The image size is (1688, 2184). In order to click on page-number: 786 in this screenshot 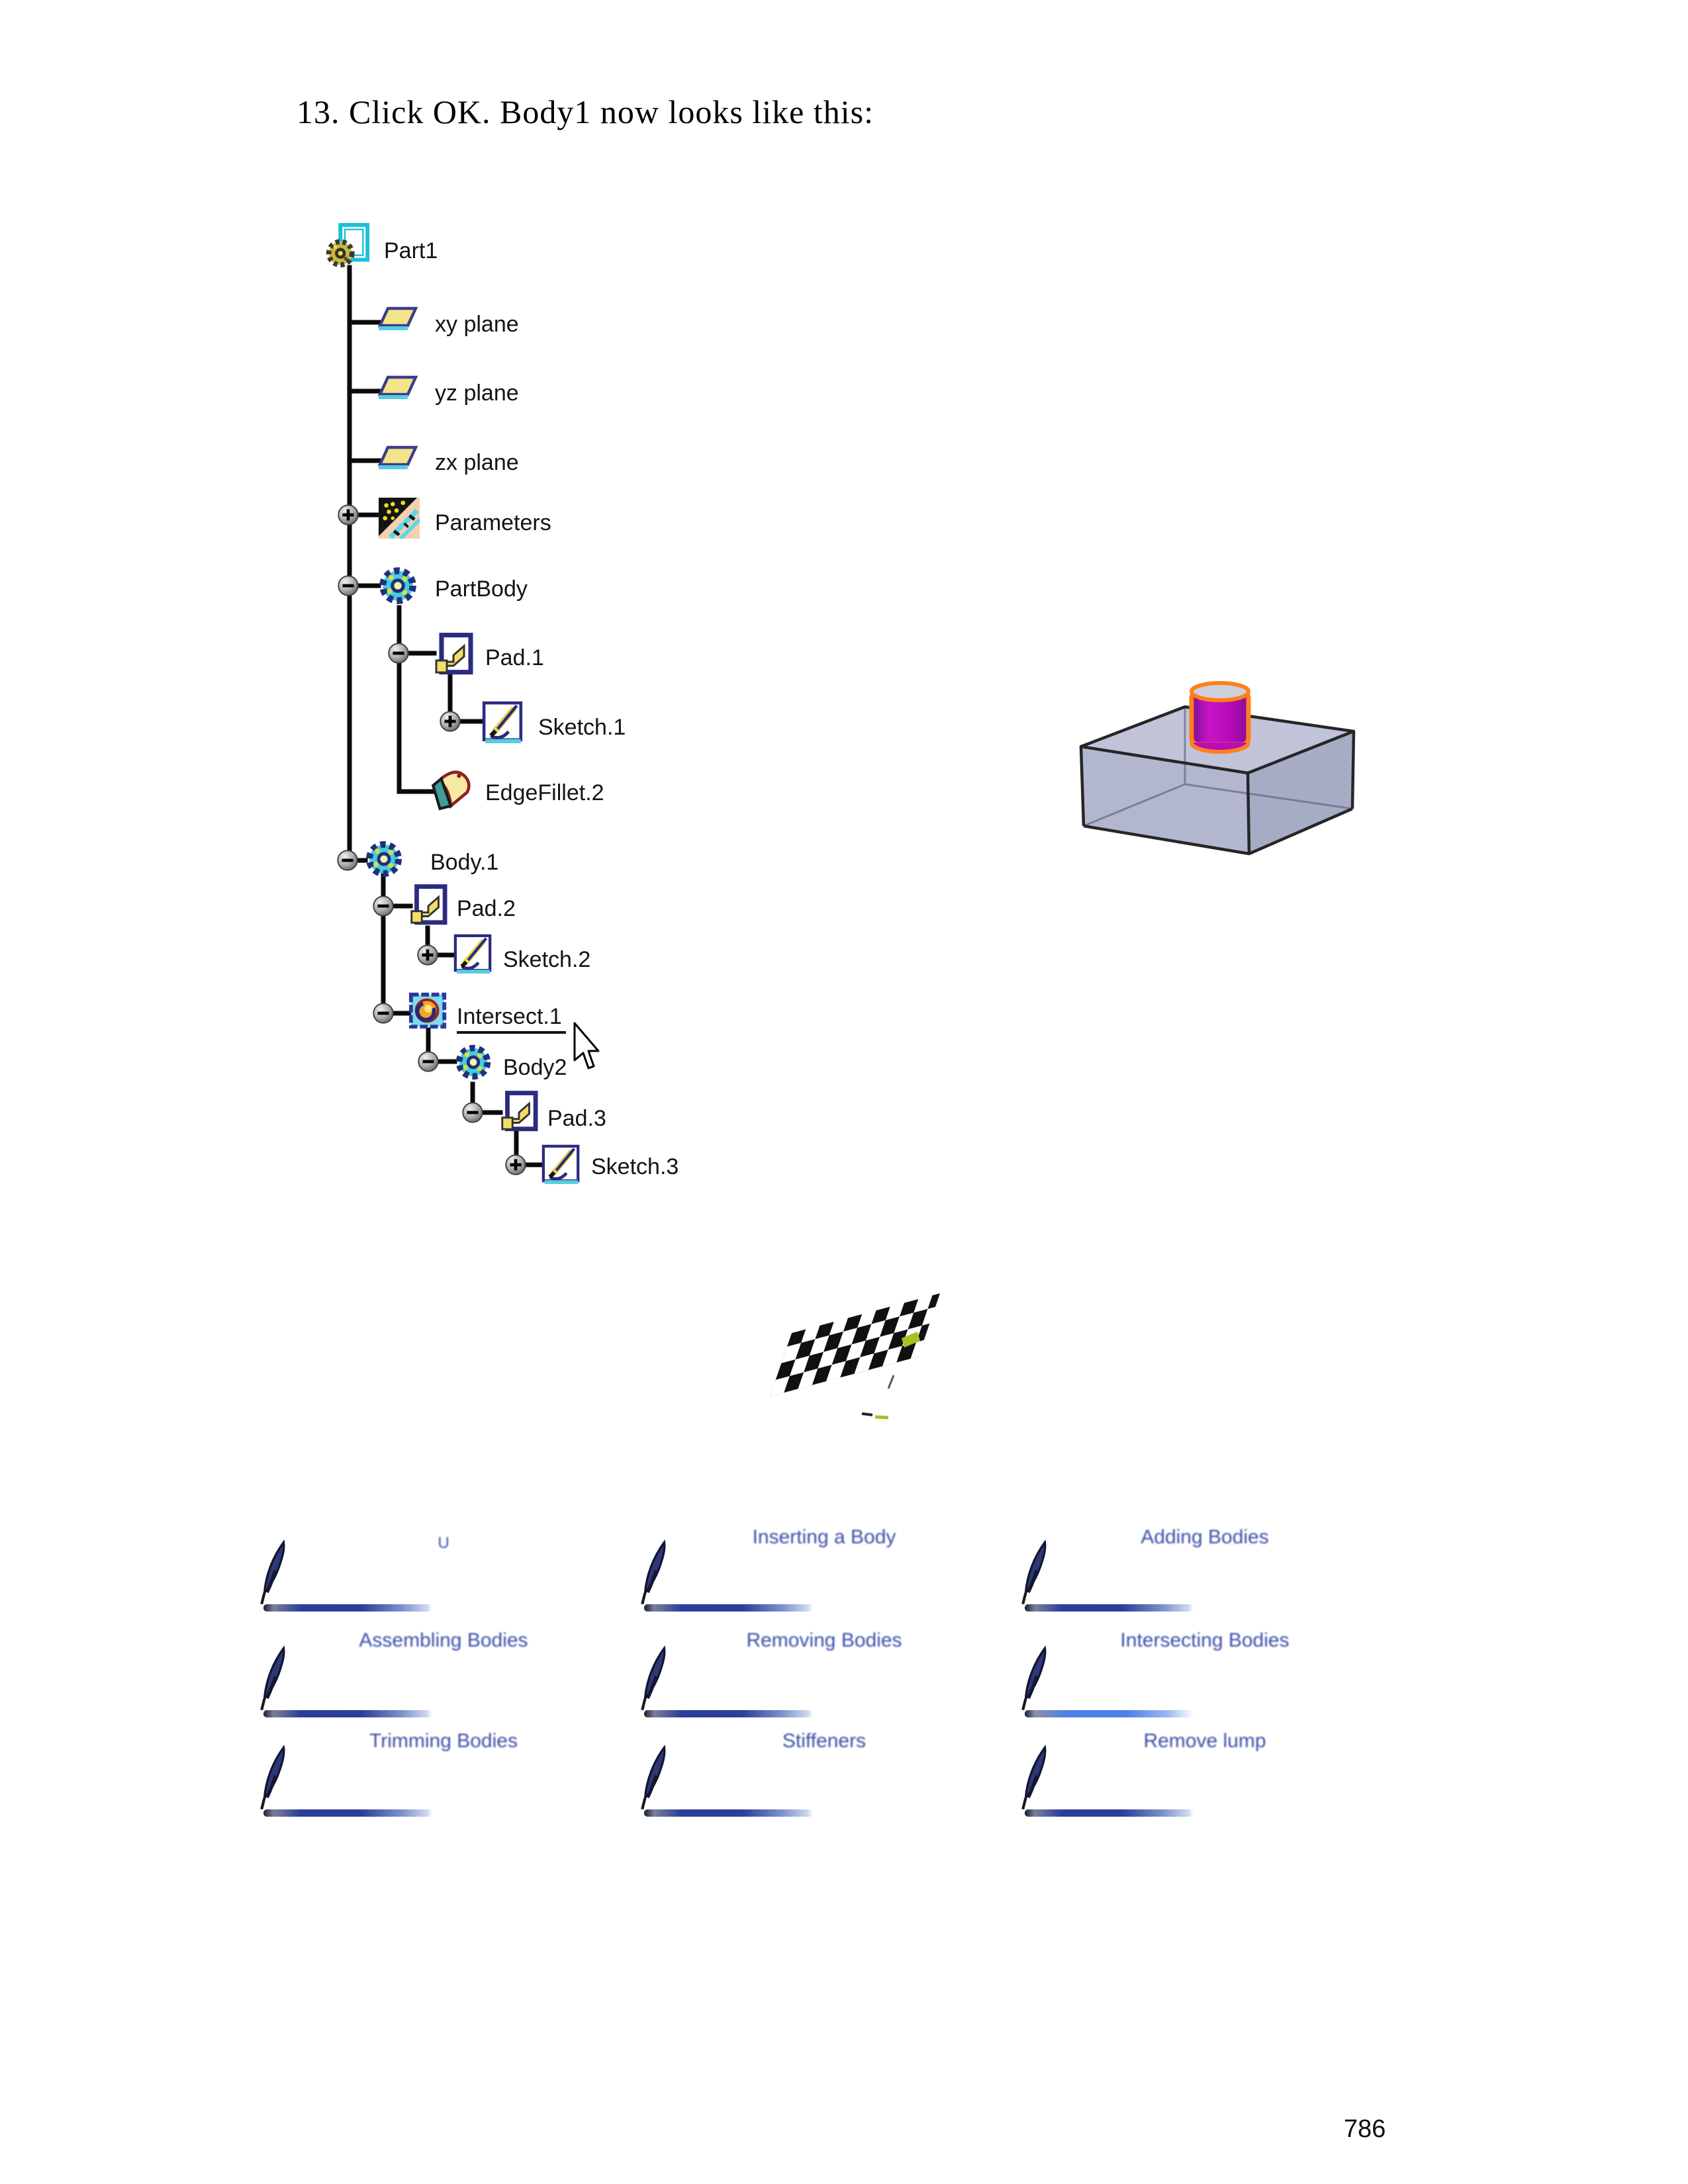, I will do `click(1365, 2129)`.